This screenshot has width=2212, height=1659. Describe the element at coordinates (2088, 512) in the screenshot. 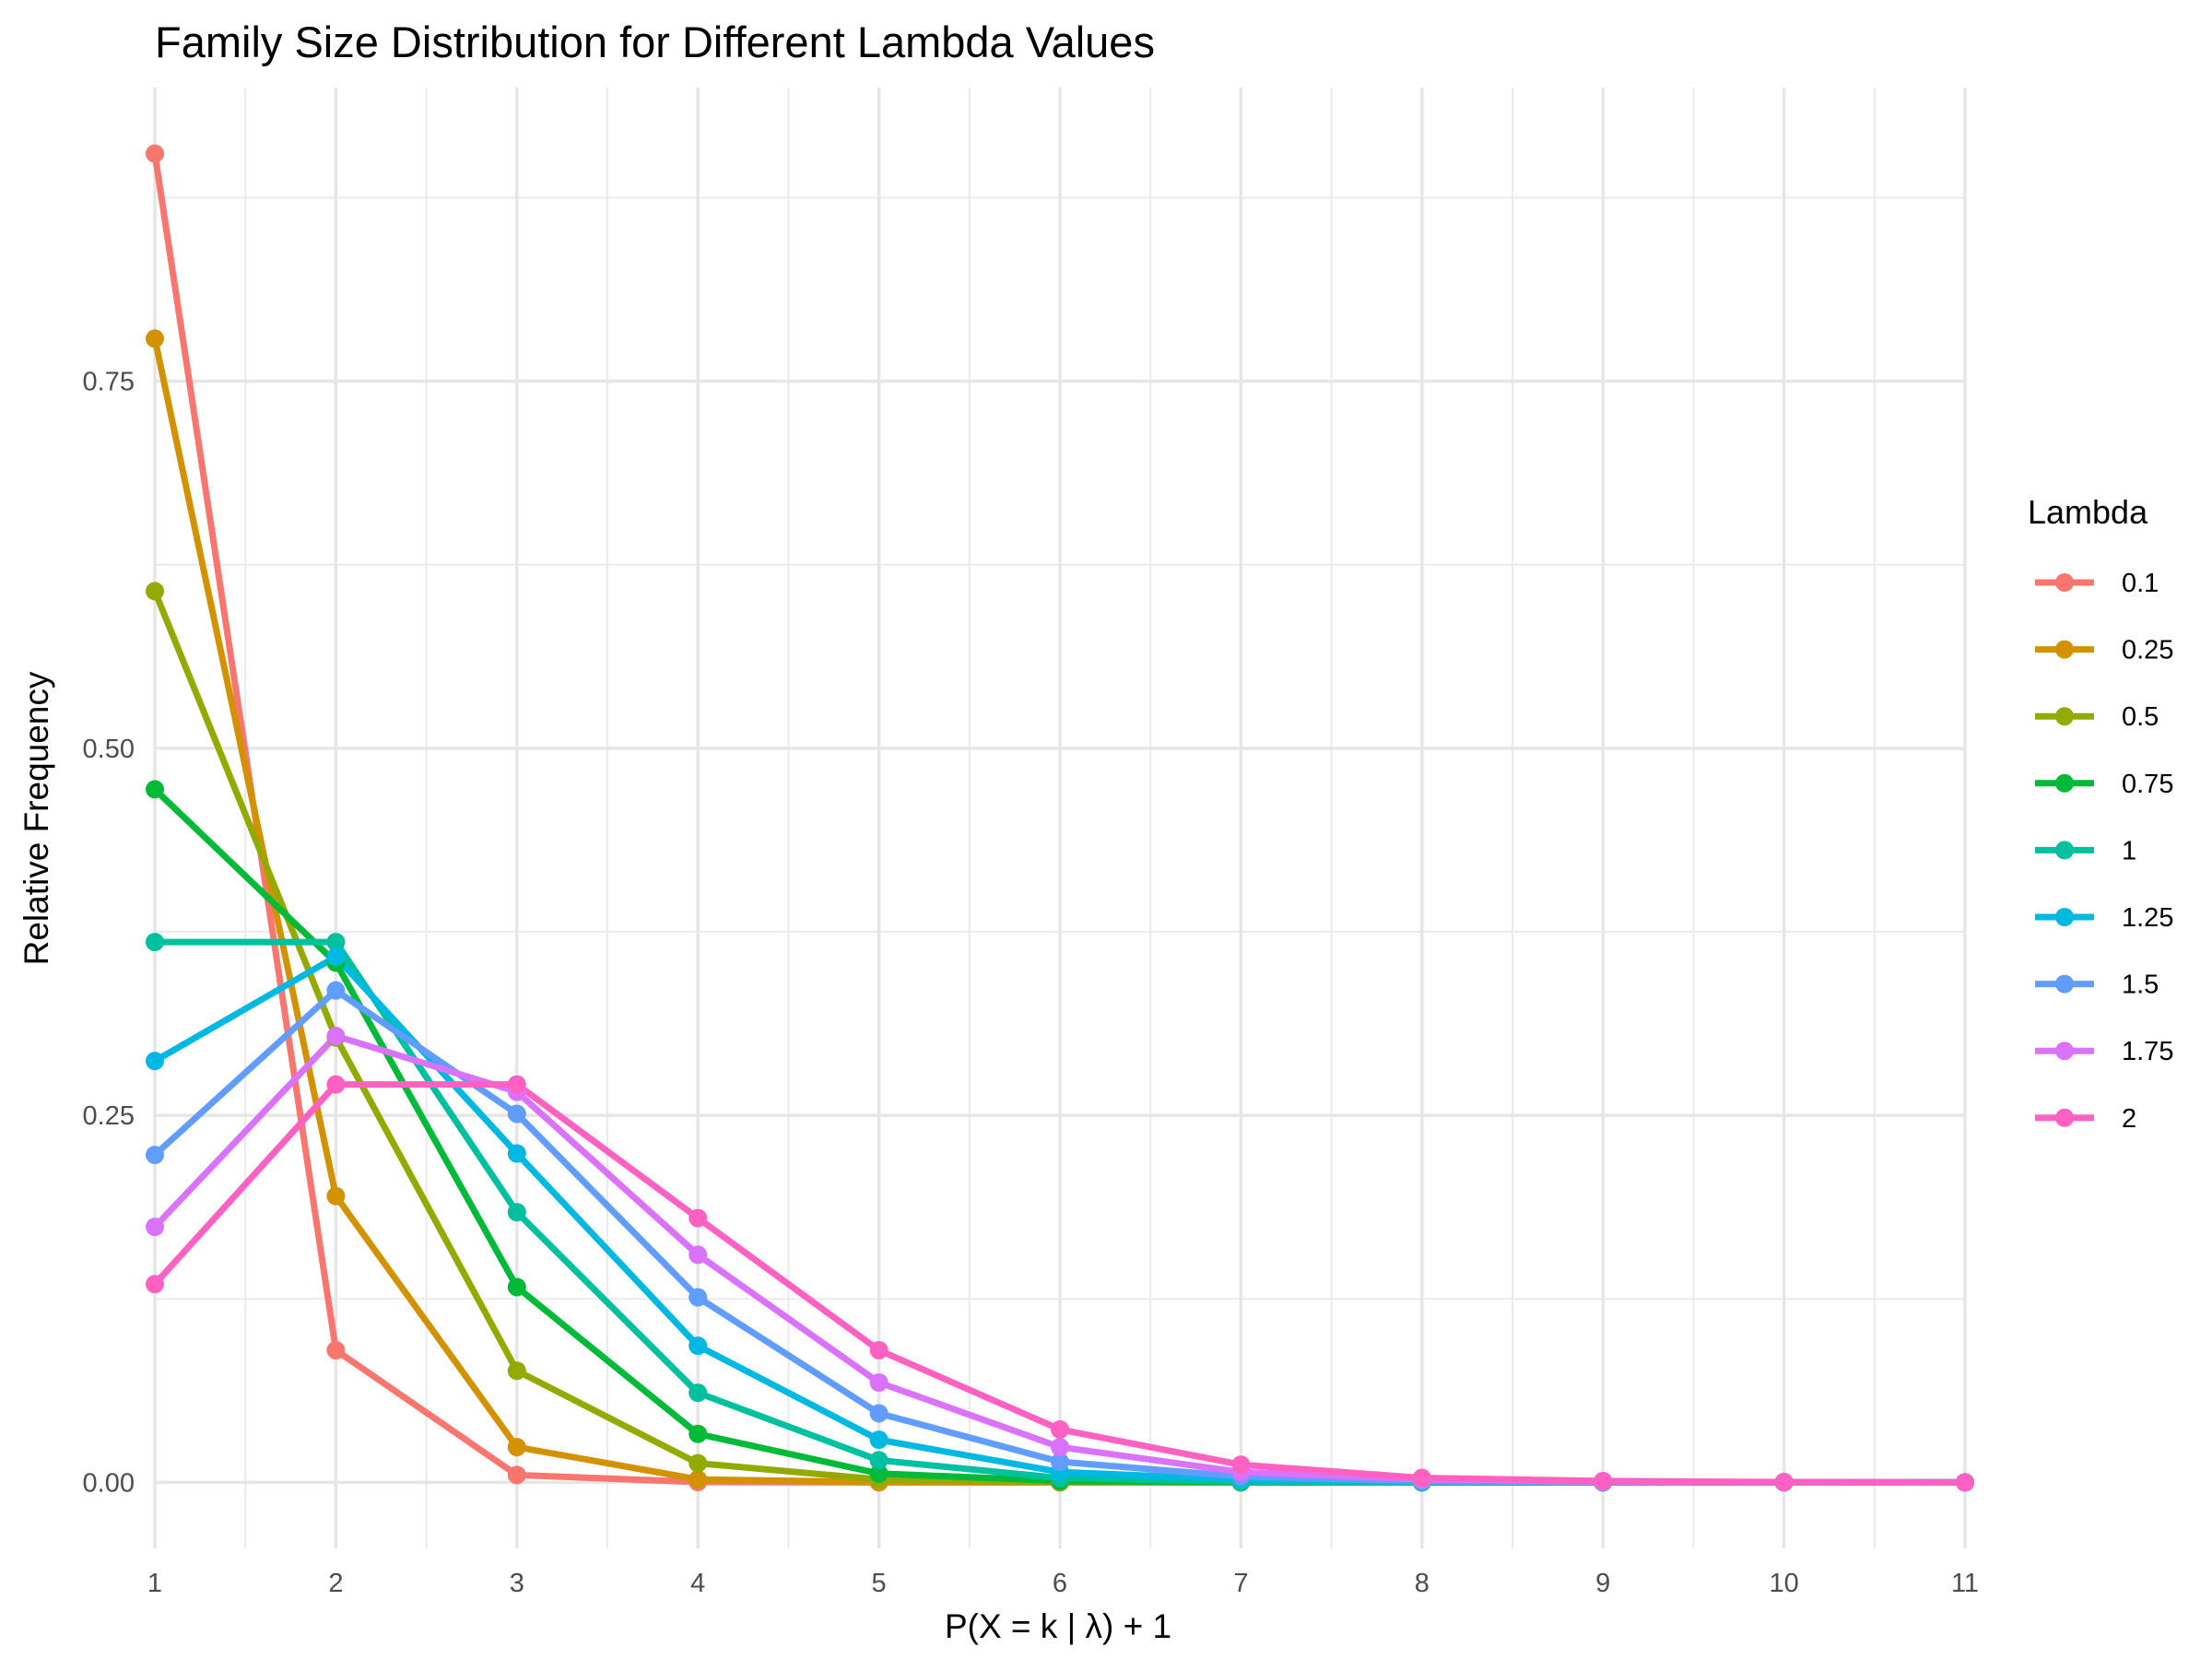

I see `legend-title: Lambda` at that location.